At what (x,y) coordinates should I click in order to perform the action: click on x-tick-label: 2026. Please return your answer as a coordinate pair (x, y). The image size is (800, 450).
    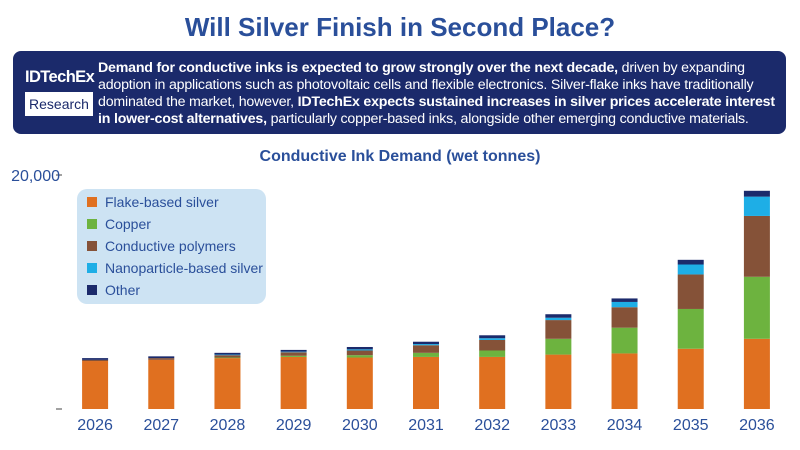
    Looking at the image, I should click on (95, 425).